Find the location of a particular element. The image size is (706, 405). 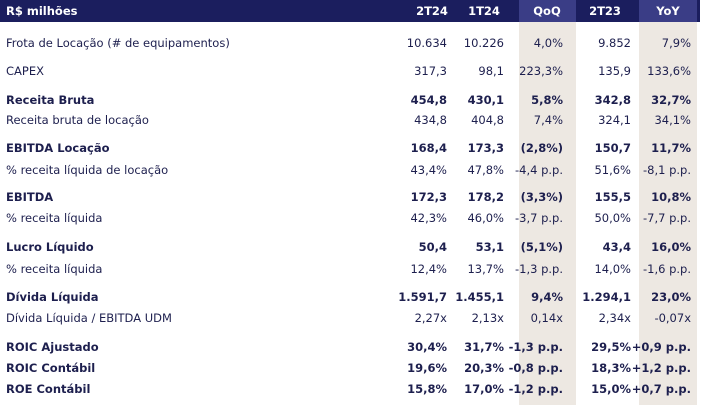

value-cell: 172,3 is located at coordinates (428, 197).